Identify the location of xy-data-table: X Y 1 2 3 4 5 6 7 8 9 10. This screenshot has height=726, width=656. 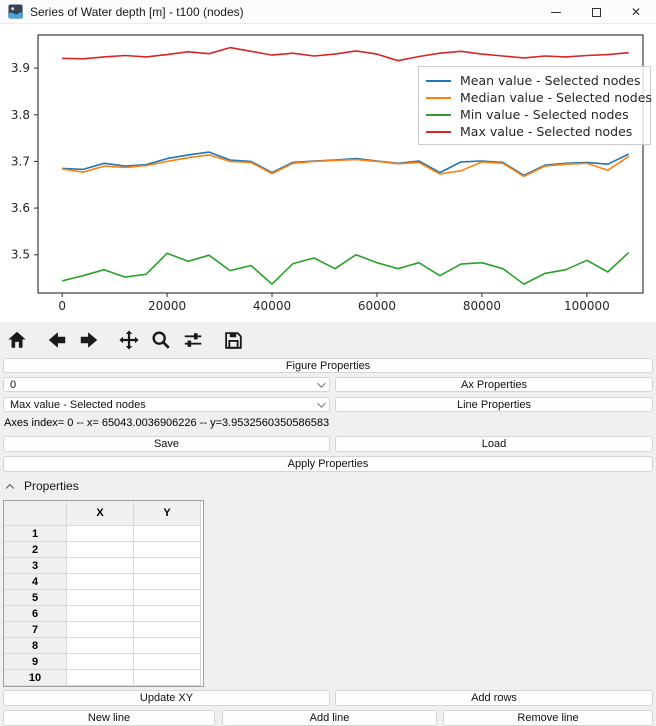
(103, 593).